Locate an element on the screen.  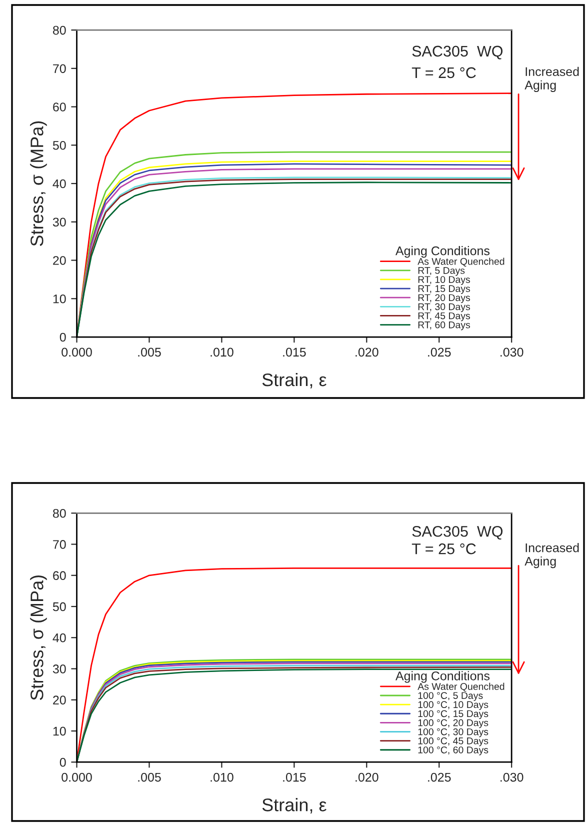
legend-label: 100 °C, 5 Days is located at coordinates (450, 696).